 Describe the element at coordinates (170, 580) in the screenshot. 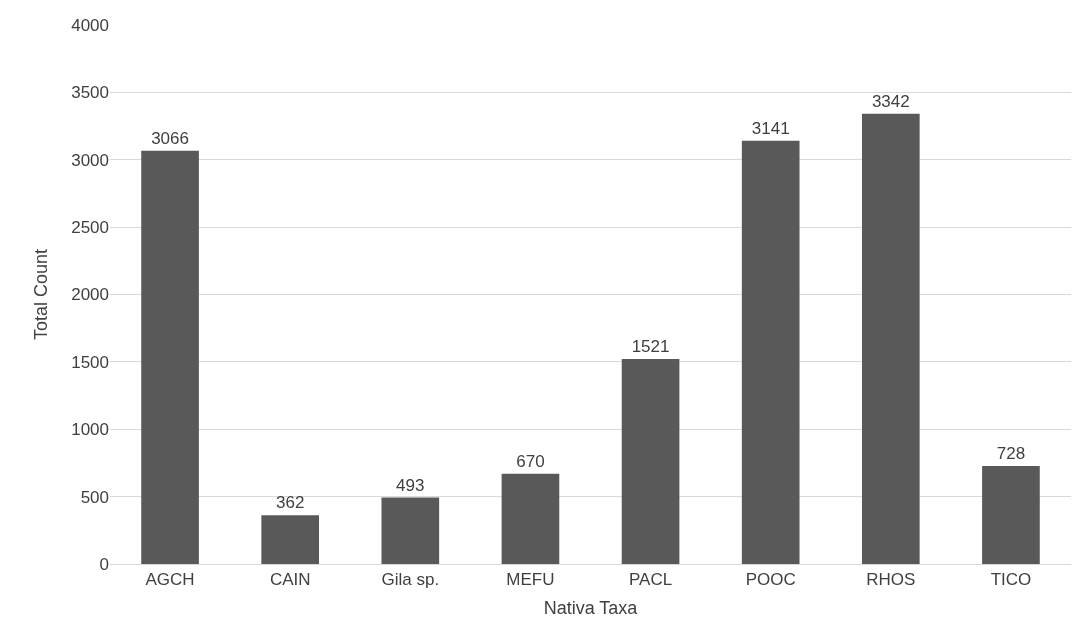

I see `x-tick-label: AGCH` at that location.